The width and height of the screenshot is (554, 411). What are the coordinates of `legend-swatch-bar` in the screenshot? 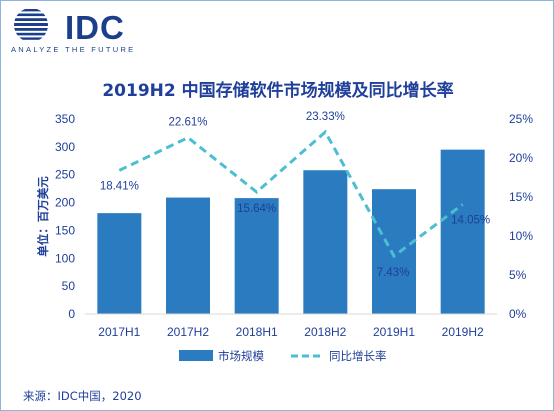 It's located at (196, 355).